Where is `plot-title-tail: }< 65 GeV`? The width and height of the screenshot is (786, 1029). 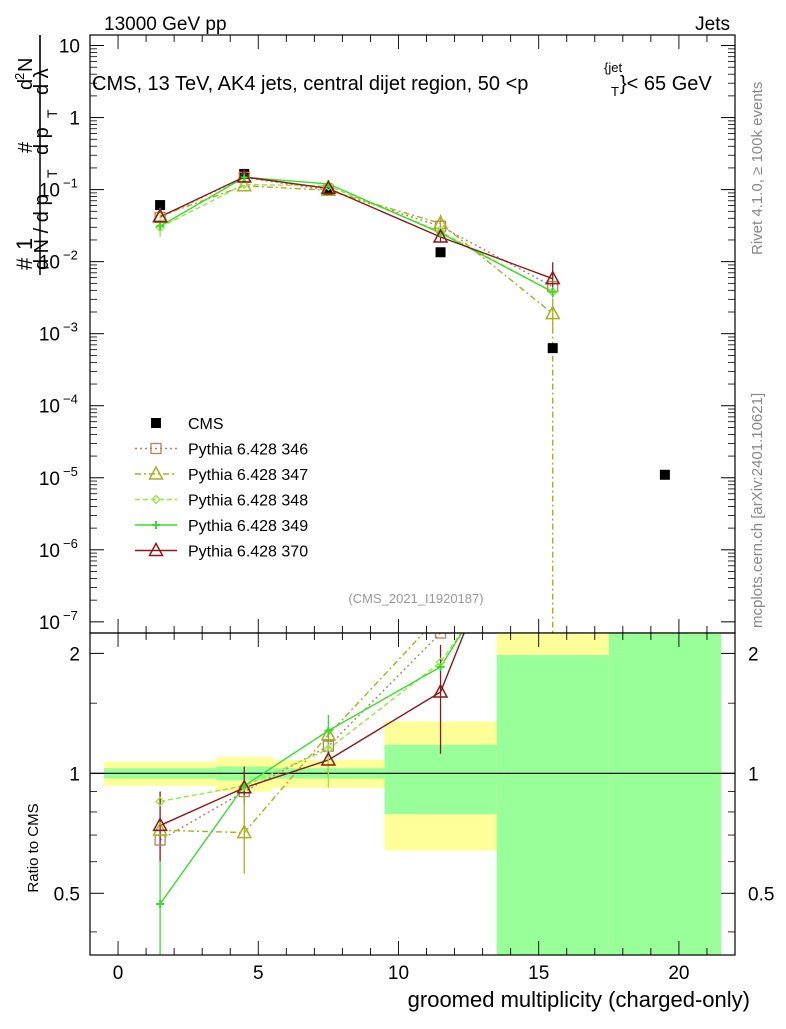 plot-title-tail: }< 65 GeV is located at coordinates (666, 84).